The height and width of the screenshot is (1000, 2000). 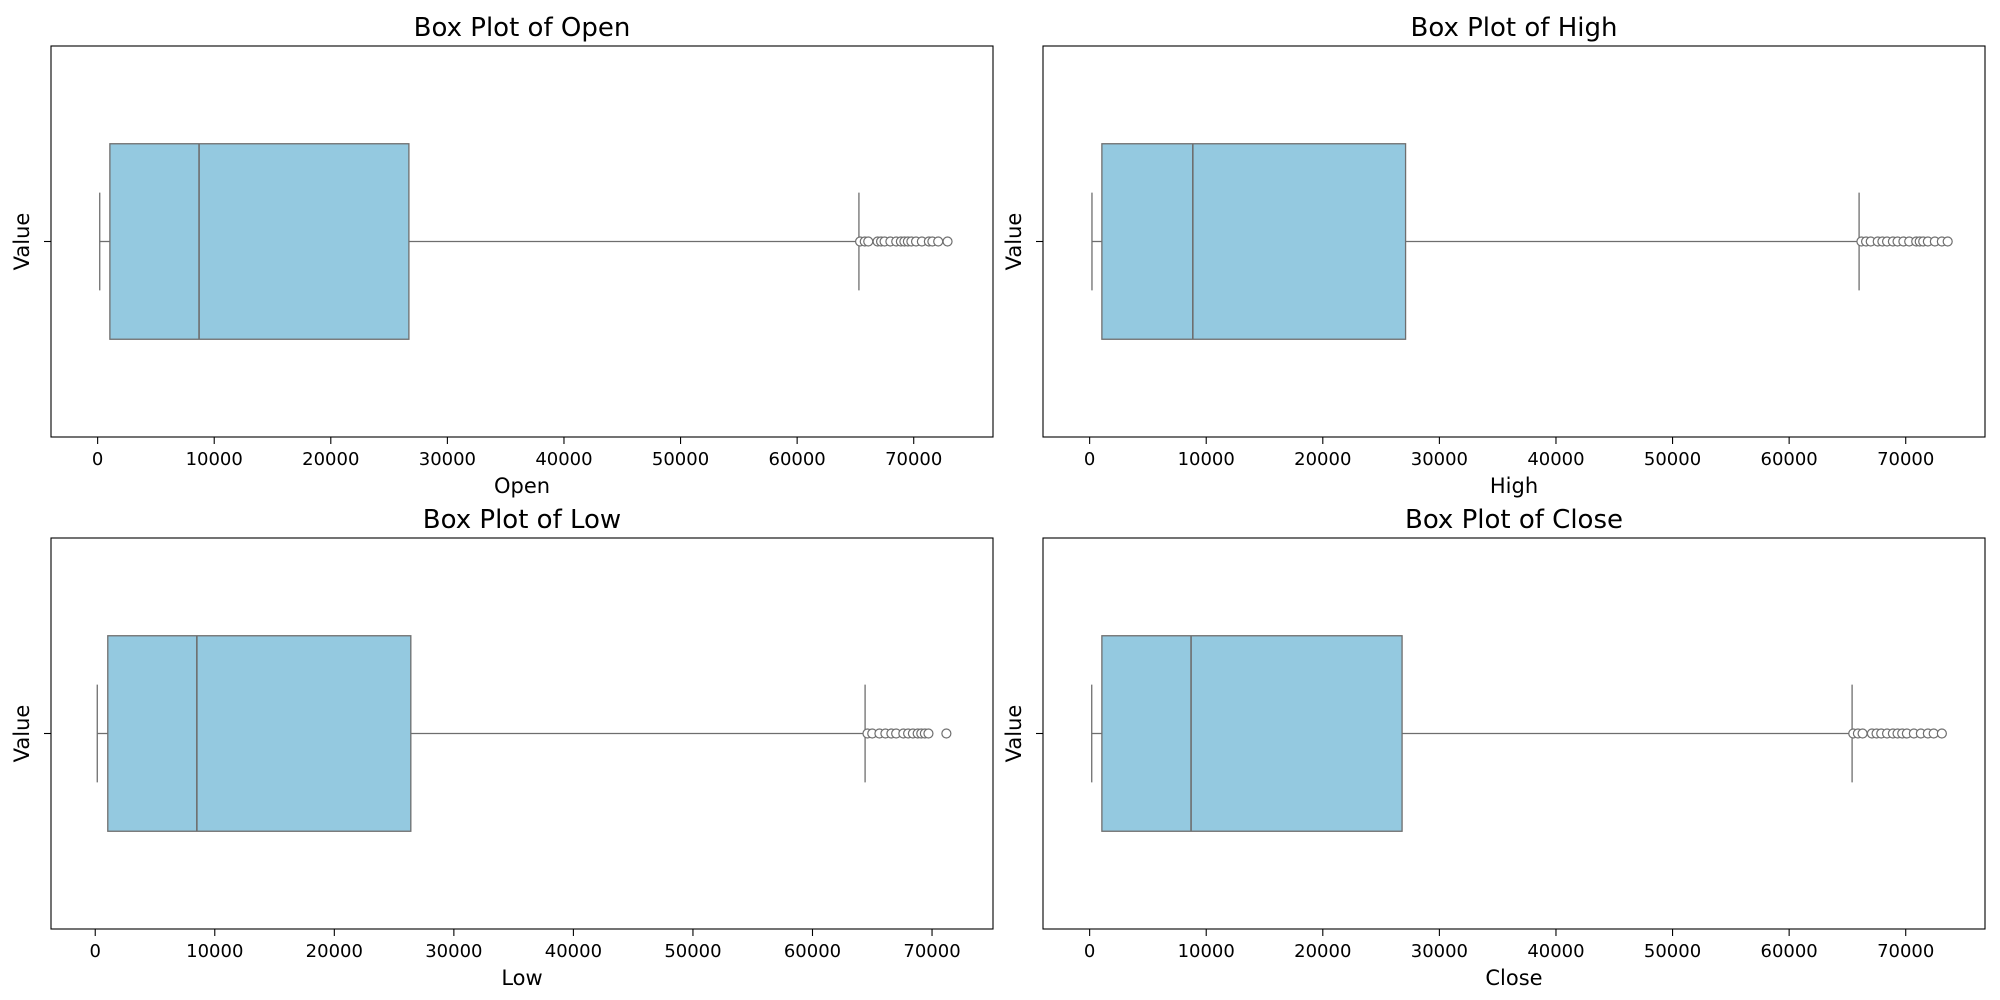 I want to click on x-axis-label: Low, so click(x=521, y=978).